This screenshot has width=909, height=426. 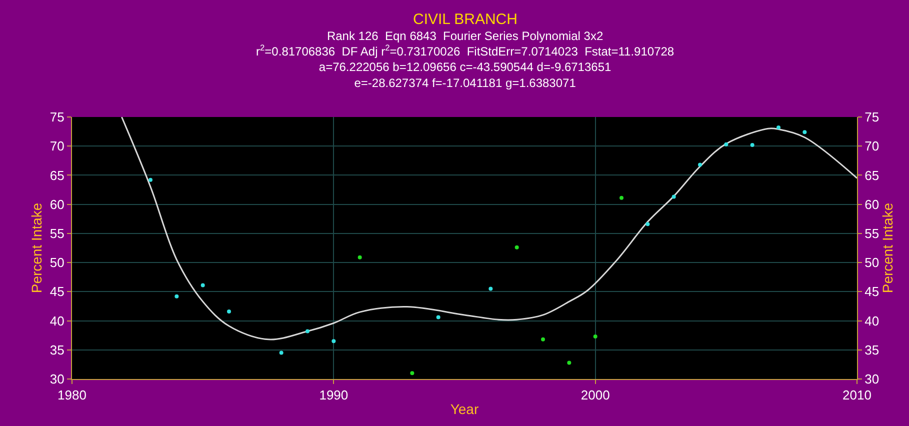 What do you see at coordinates (872, 233) in the screenshot?
I see `y2-tick-label: 55` at bounding box center [872, 233].